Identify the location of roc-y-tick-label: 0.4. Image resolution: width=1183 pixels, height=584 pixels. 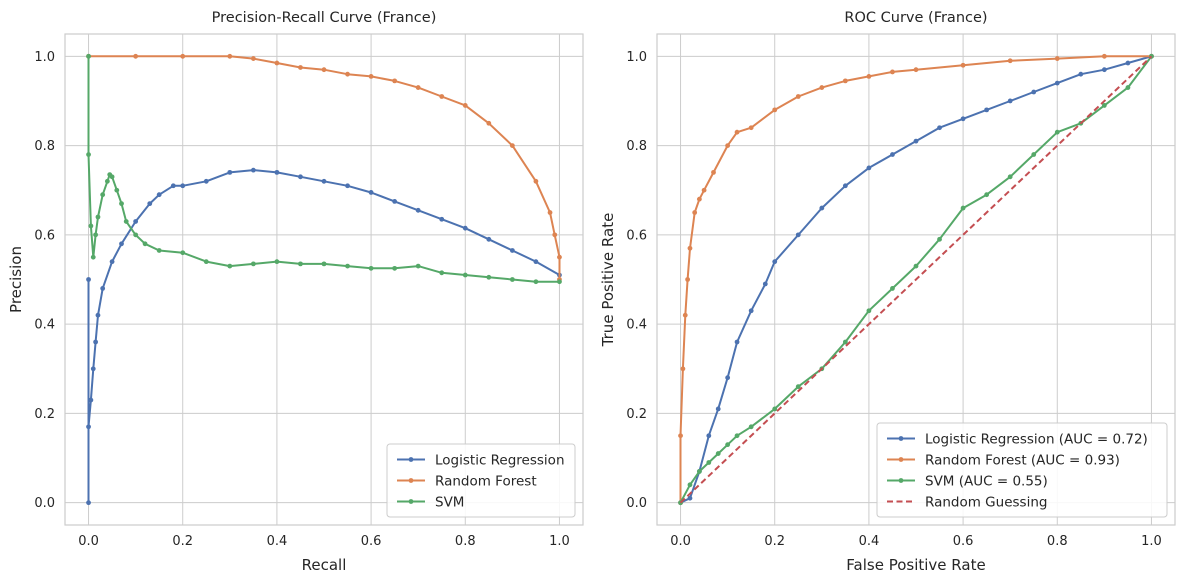
(636, 325).